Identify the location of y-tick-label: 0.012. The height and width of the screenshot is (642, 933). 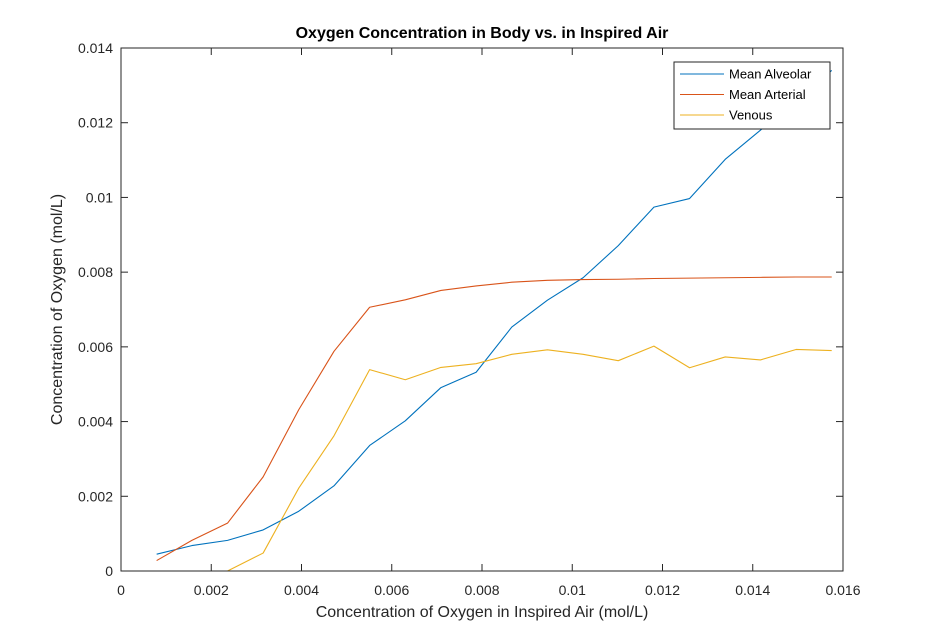
(95, 123).